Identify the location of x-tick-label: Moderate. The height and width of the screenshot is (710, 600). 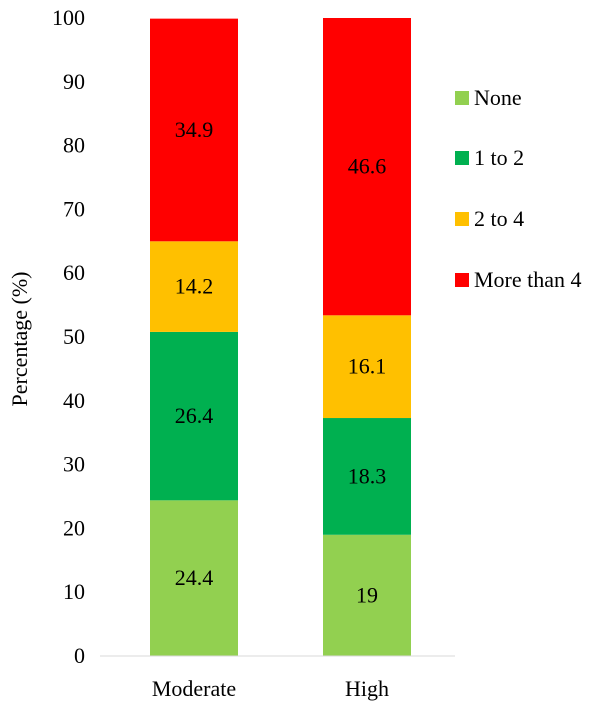
(194, 688).